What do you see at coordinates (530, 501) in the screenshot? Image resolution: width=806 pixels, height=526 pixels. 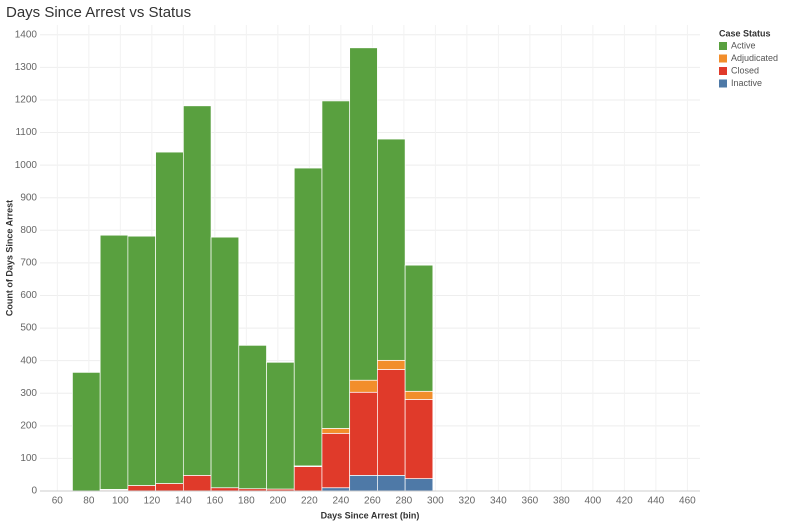 I see `x-tick-label: 360` at bounding box center [530, 501].